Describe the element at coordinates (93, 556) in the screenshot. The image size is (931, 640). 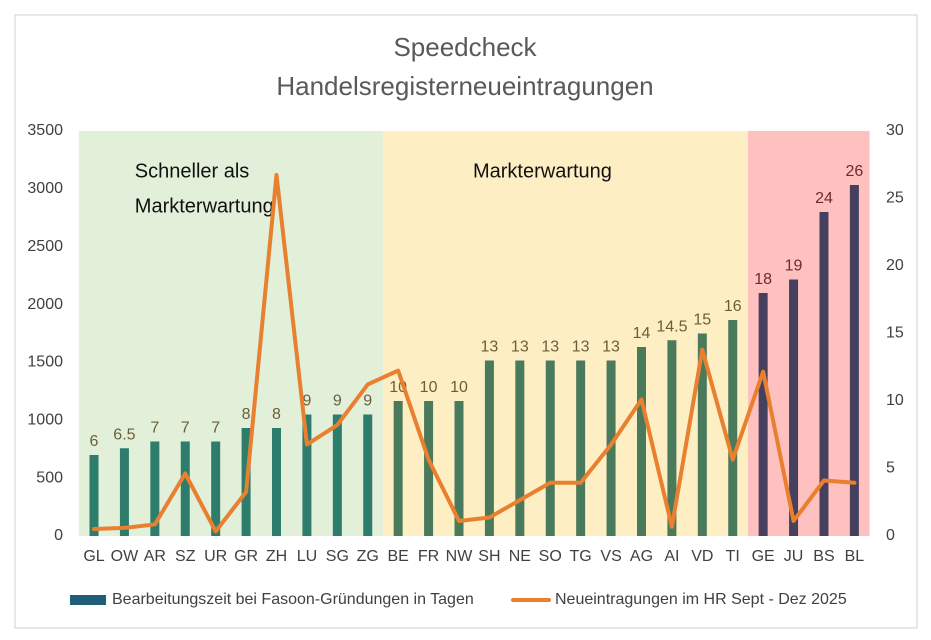
I see `x-tick-label: GL` at that location.